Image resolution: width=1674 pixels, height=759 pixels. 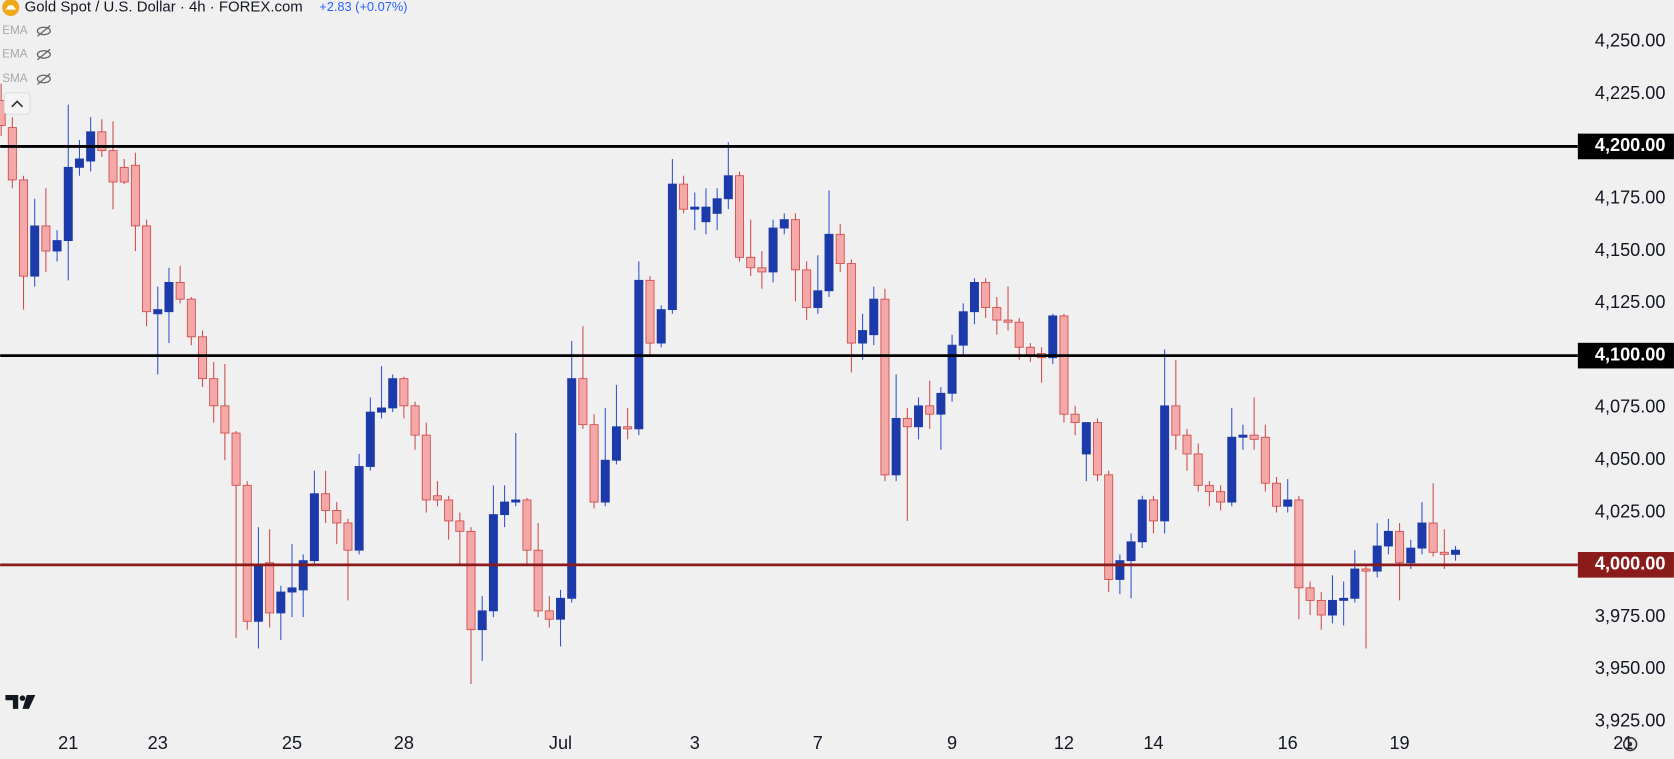 I want to click on y-tick-label: 4,050.00, so click(x=1630, y=459).